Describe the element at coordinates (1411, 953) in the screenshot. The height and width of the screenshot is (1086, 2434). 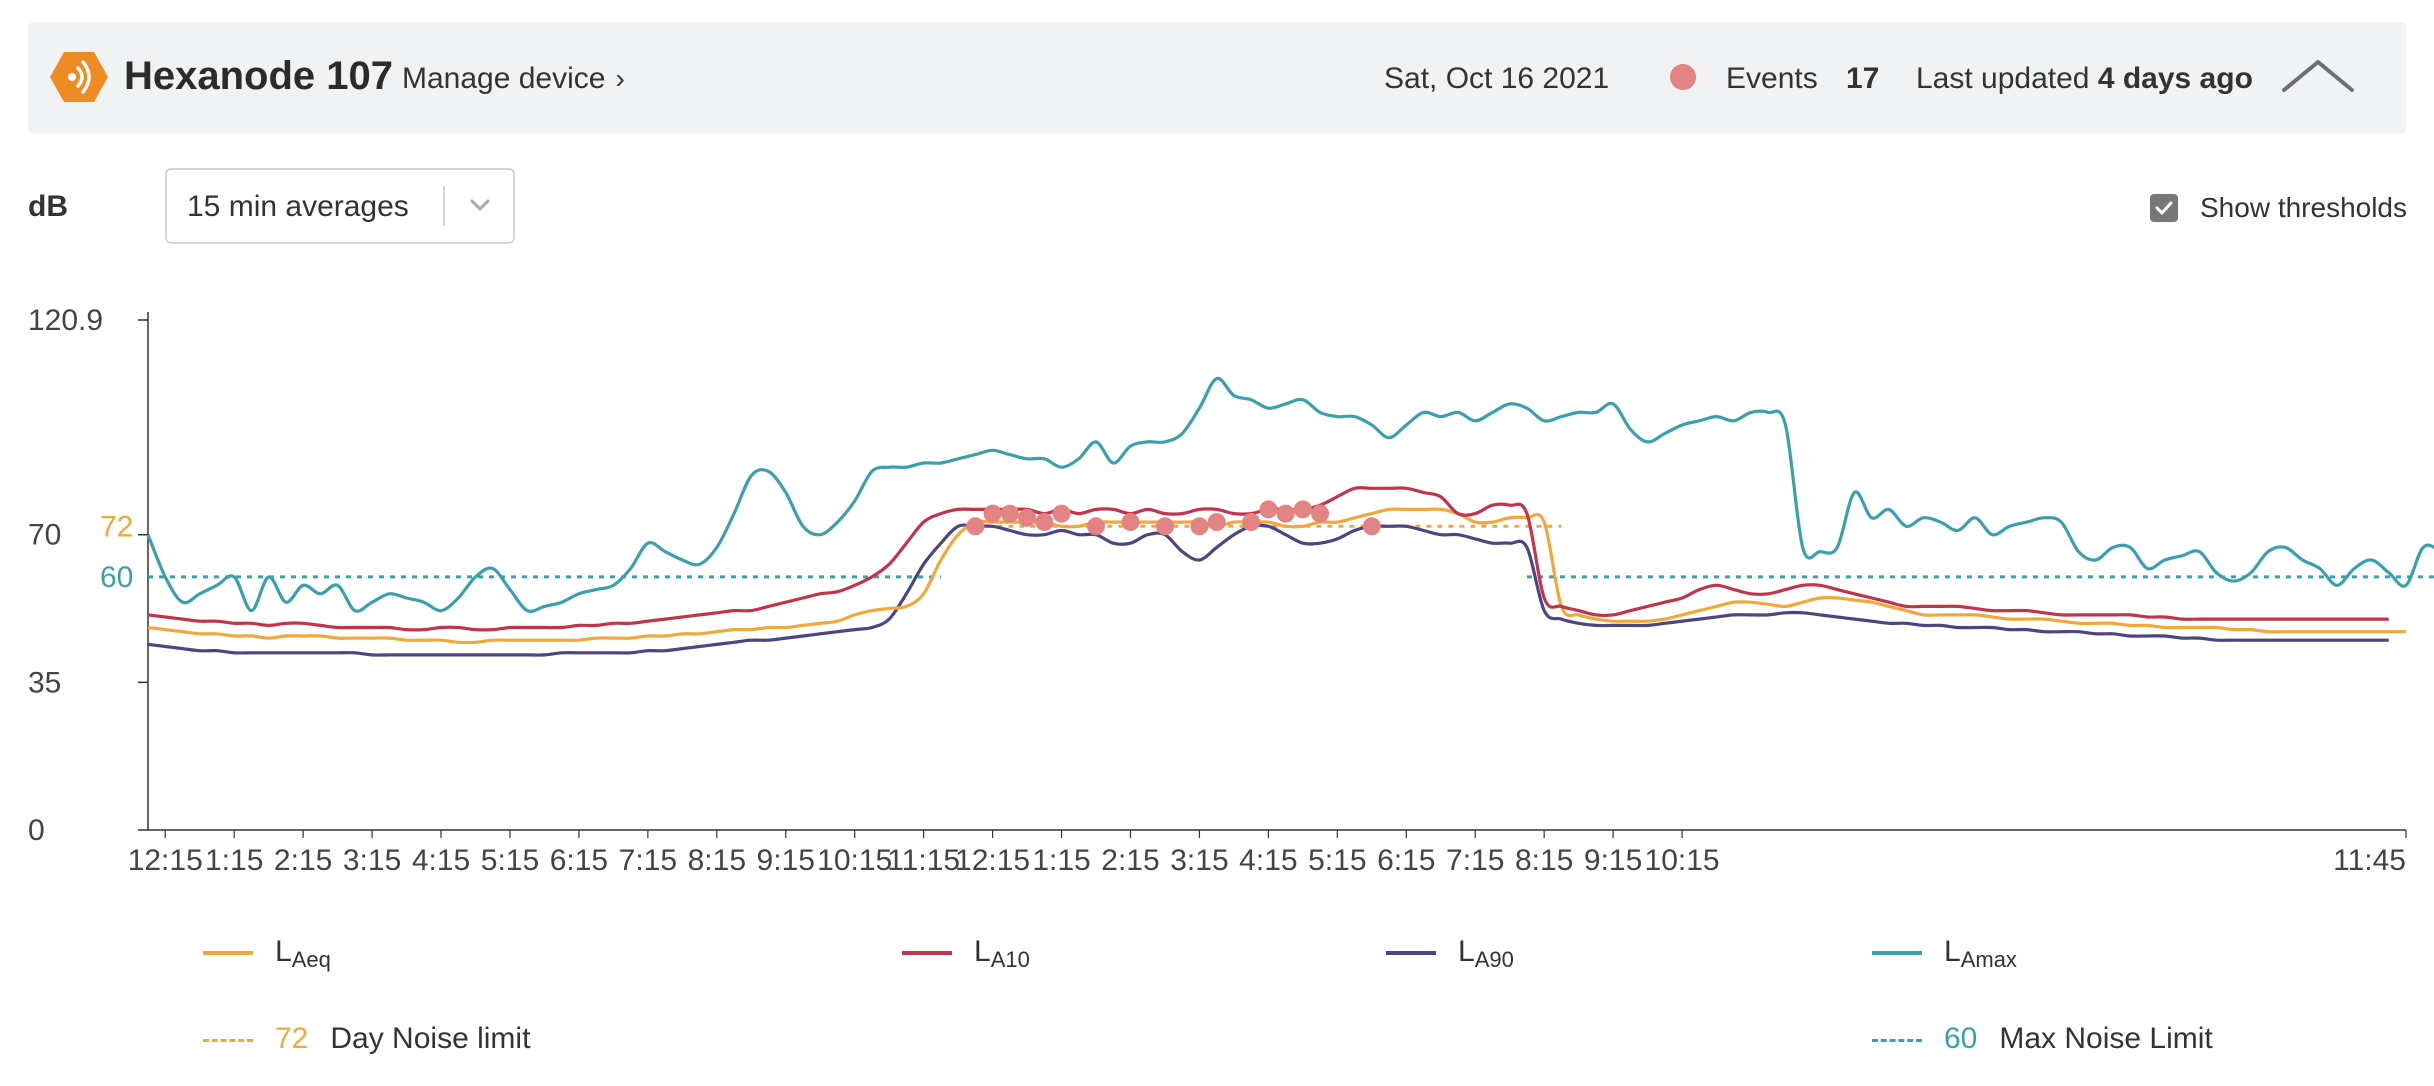
I see `legend-swatch-la90` at that location.